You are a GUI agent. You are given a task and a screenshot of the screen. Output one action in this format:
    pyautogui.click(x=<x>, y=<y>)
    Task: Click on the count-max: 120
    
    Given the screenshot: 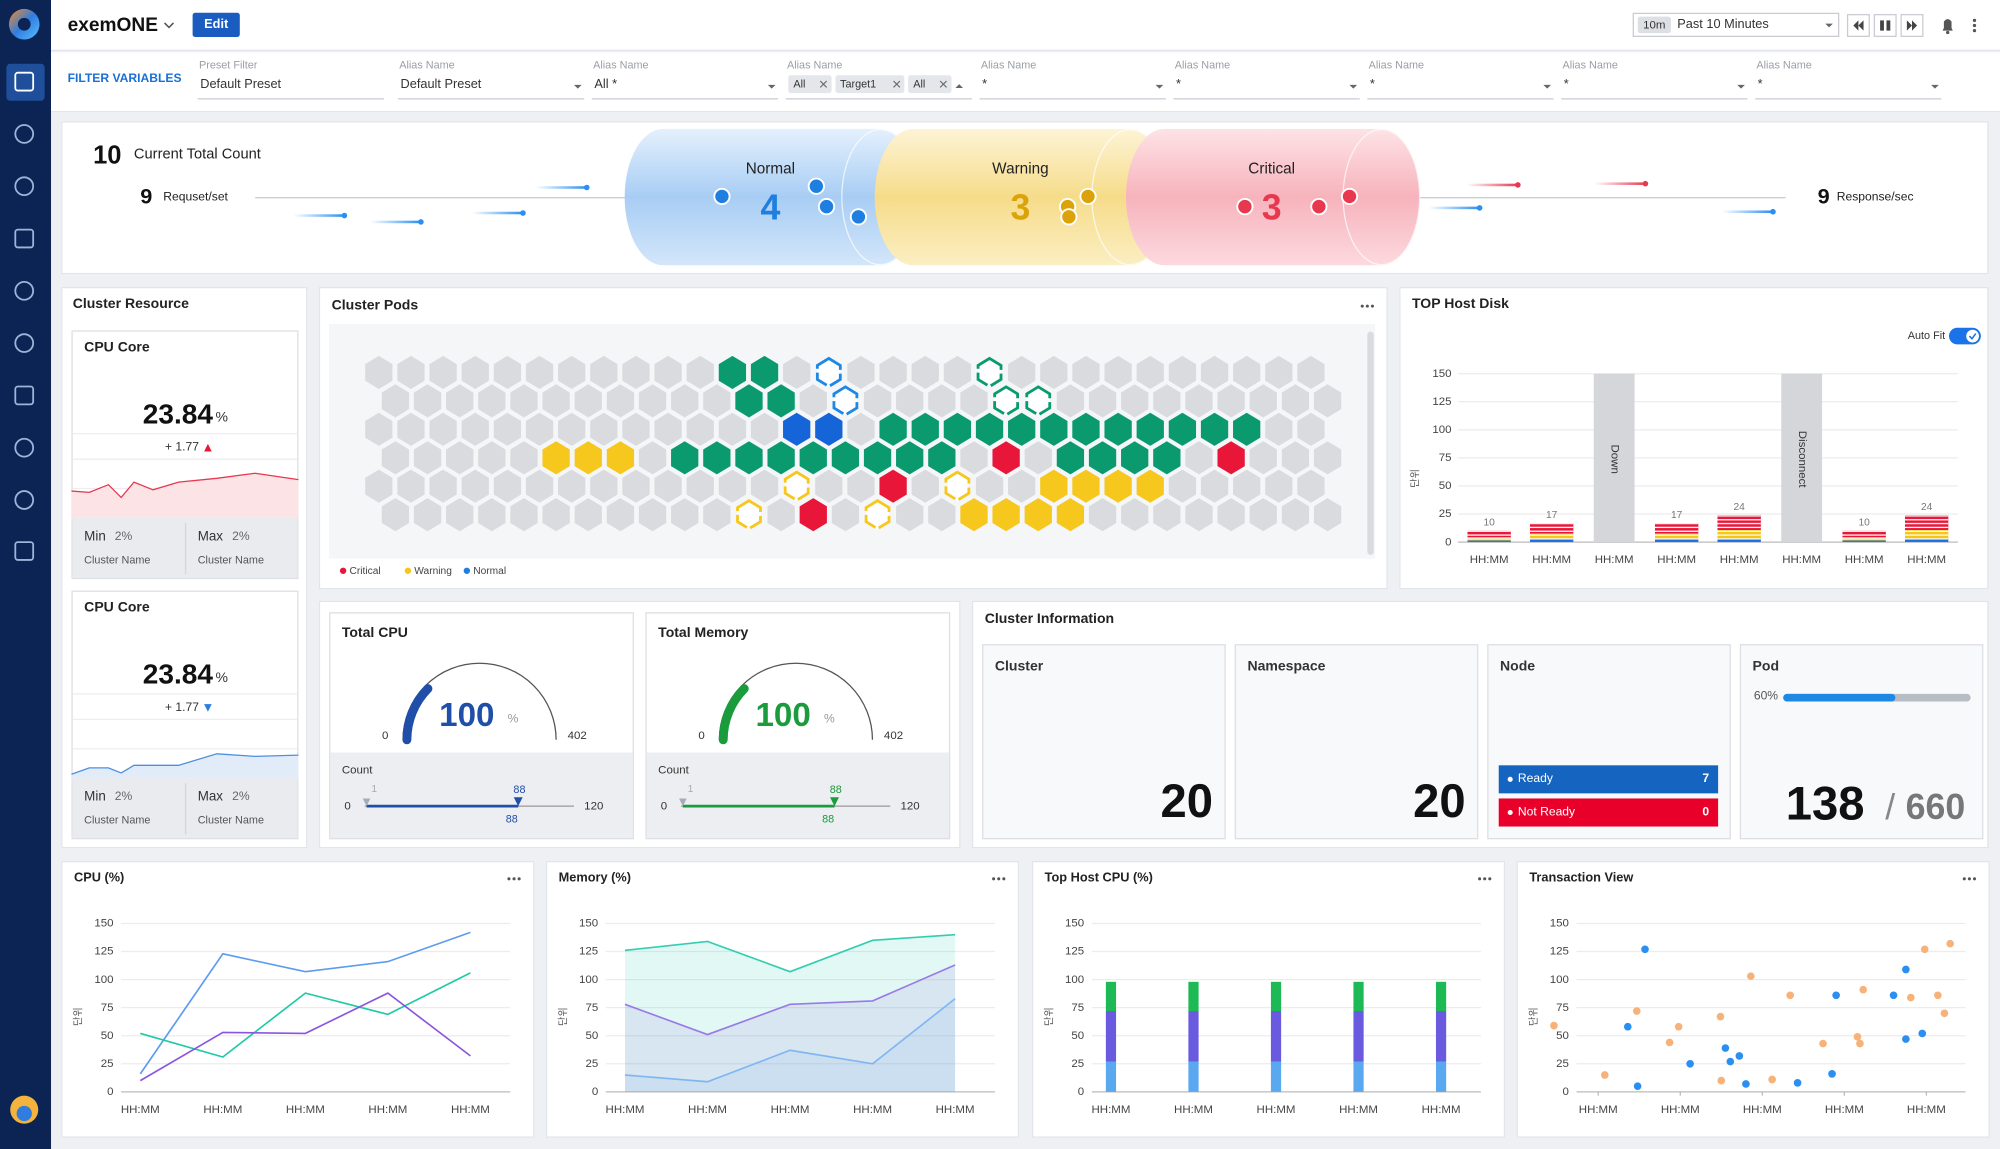 What is the action you would take?
    pyautogui.click(x=594, y=805)
    